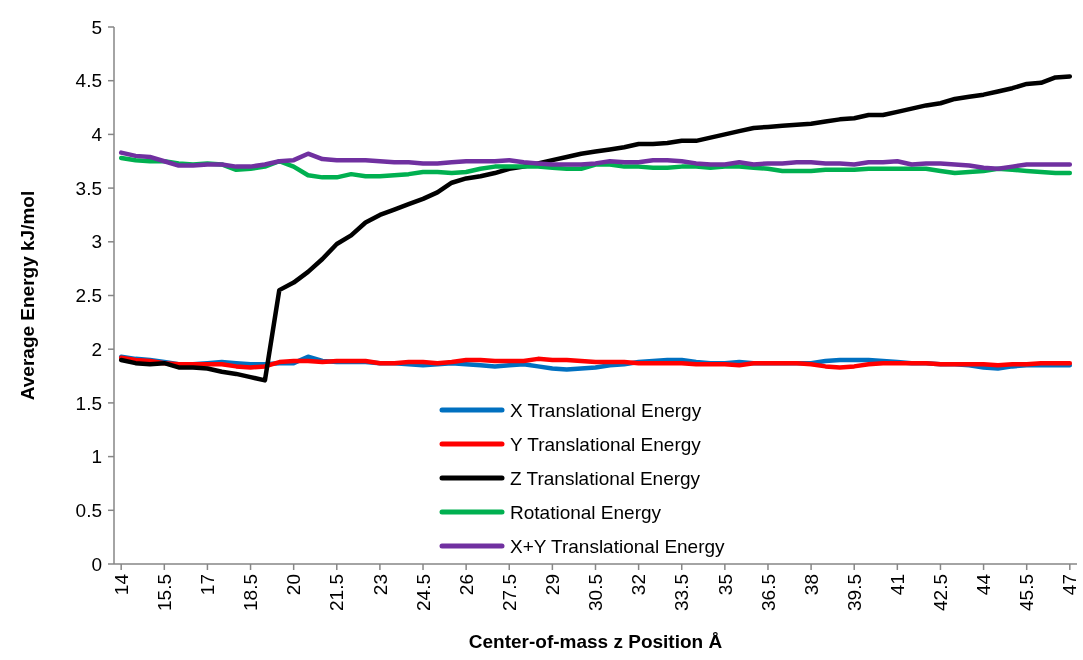 Image resolution: width=1083 pixels, height=660 pixels. Describe the element at coordinates (606, 444) in the screenshot. I see `legend-label: Y Translational Energy` at that location.